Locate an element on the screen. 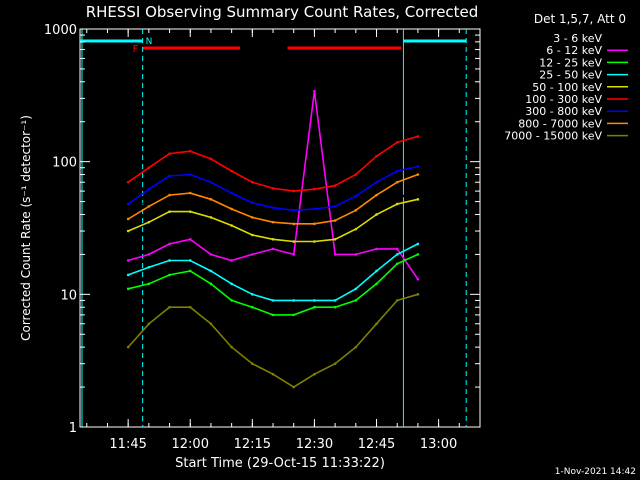 Image resolution: width=640 pixels, height=480 pixels. legend-label: 12 - 25 keV is located at coordinates (570, 62).